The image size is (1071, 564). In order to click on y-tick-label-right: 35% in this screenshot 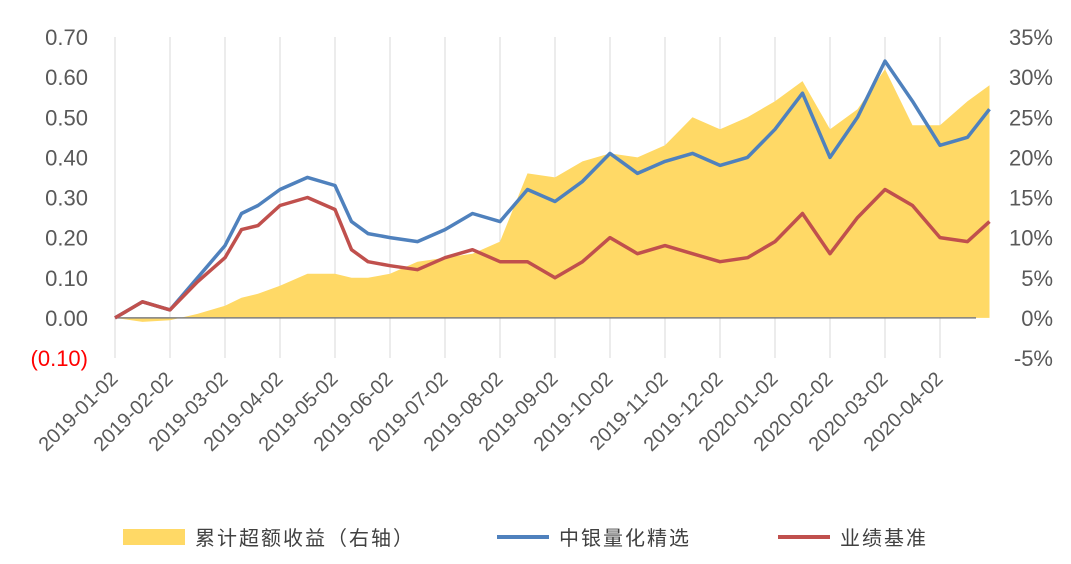, I will do `click(1031, 37)`.